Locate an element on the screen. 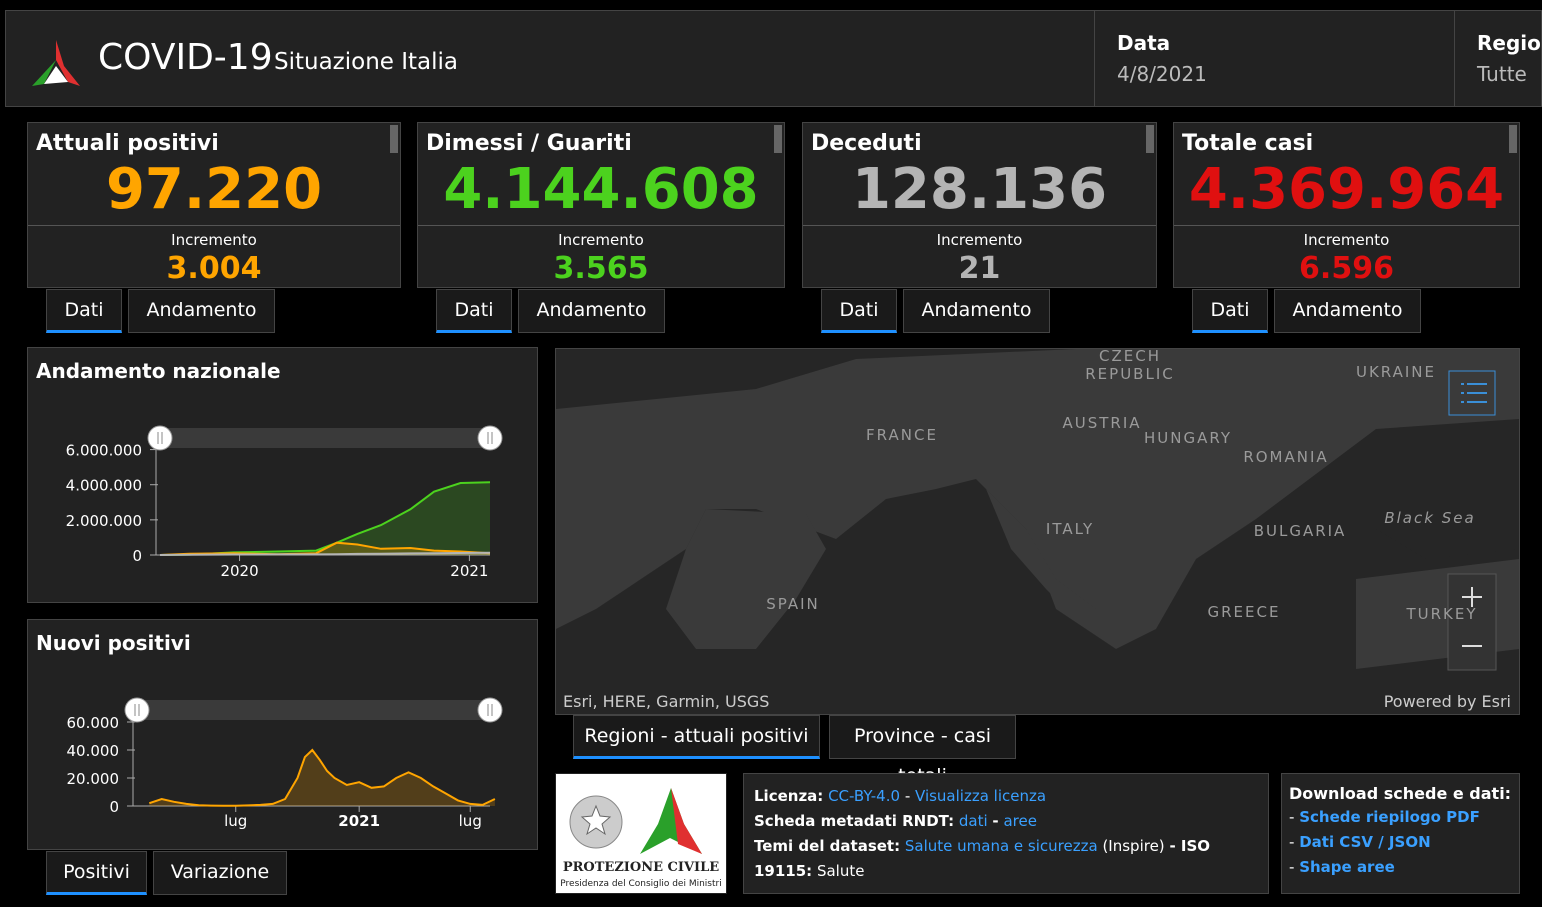  link: CC-BY-4.0 is located at coordinates (864, 796).